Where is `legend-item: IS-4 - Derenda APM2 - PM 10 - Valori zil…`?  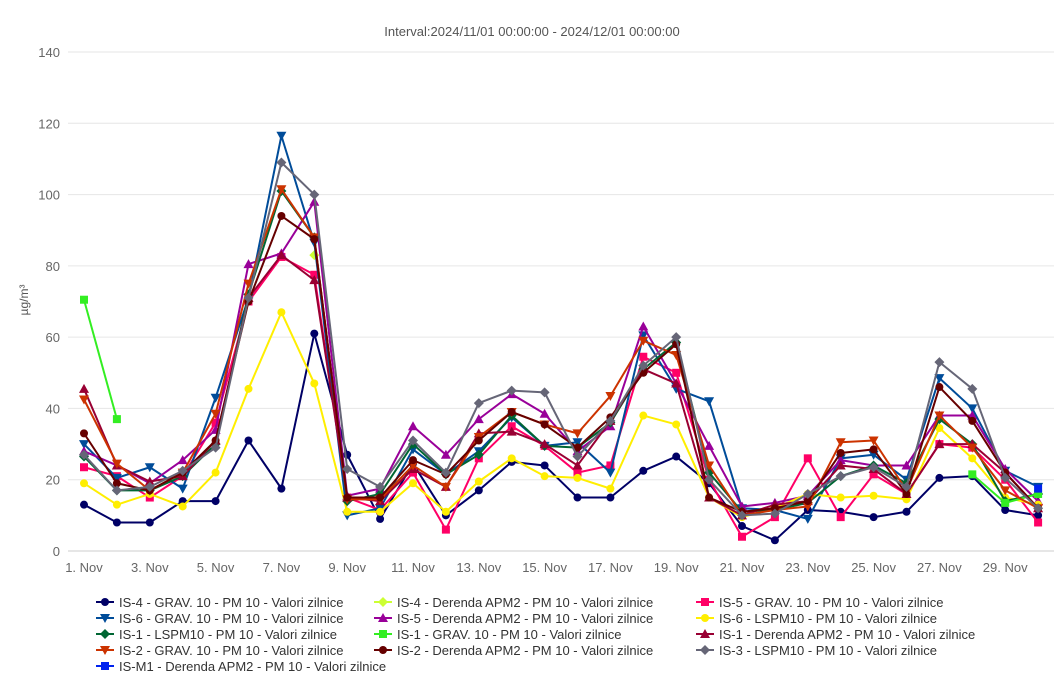 legend-item: IS-4 - Derenda APM2 - PM 10 - Valori zil… is located at coordinates (513, 602).